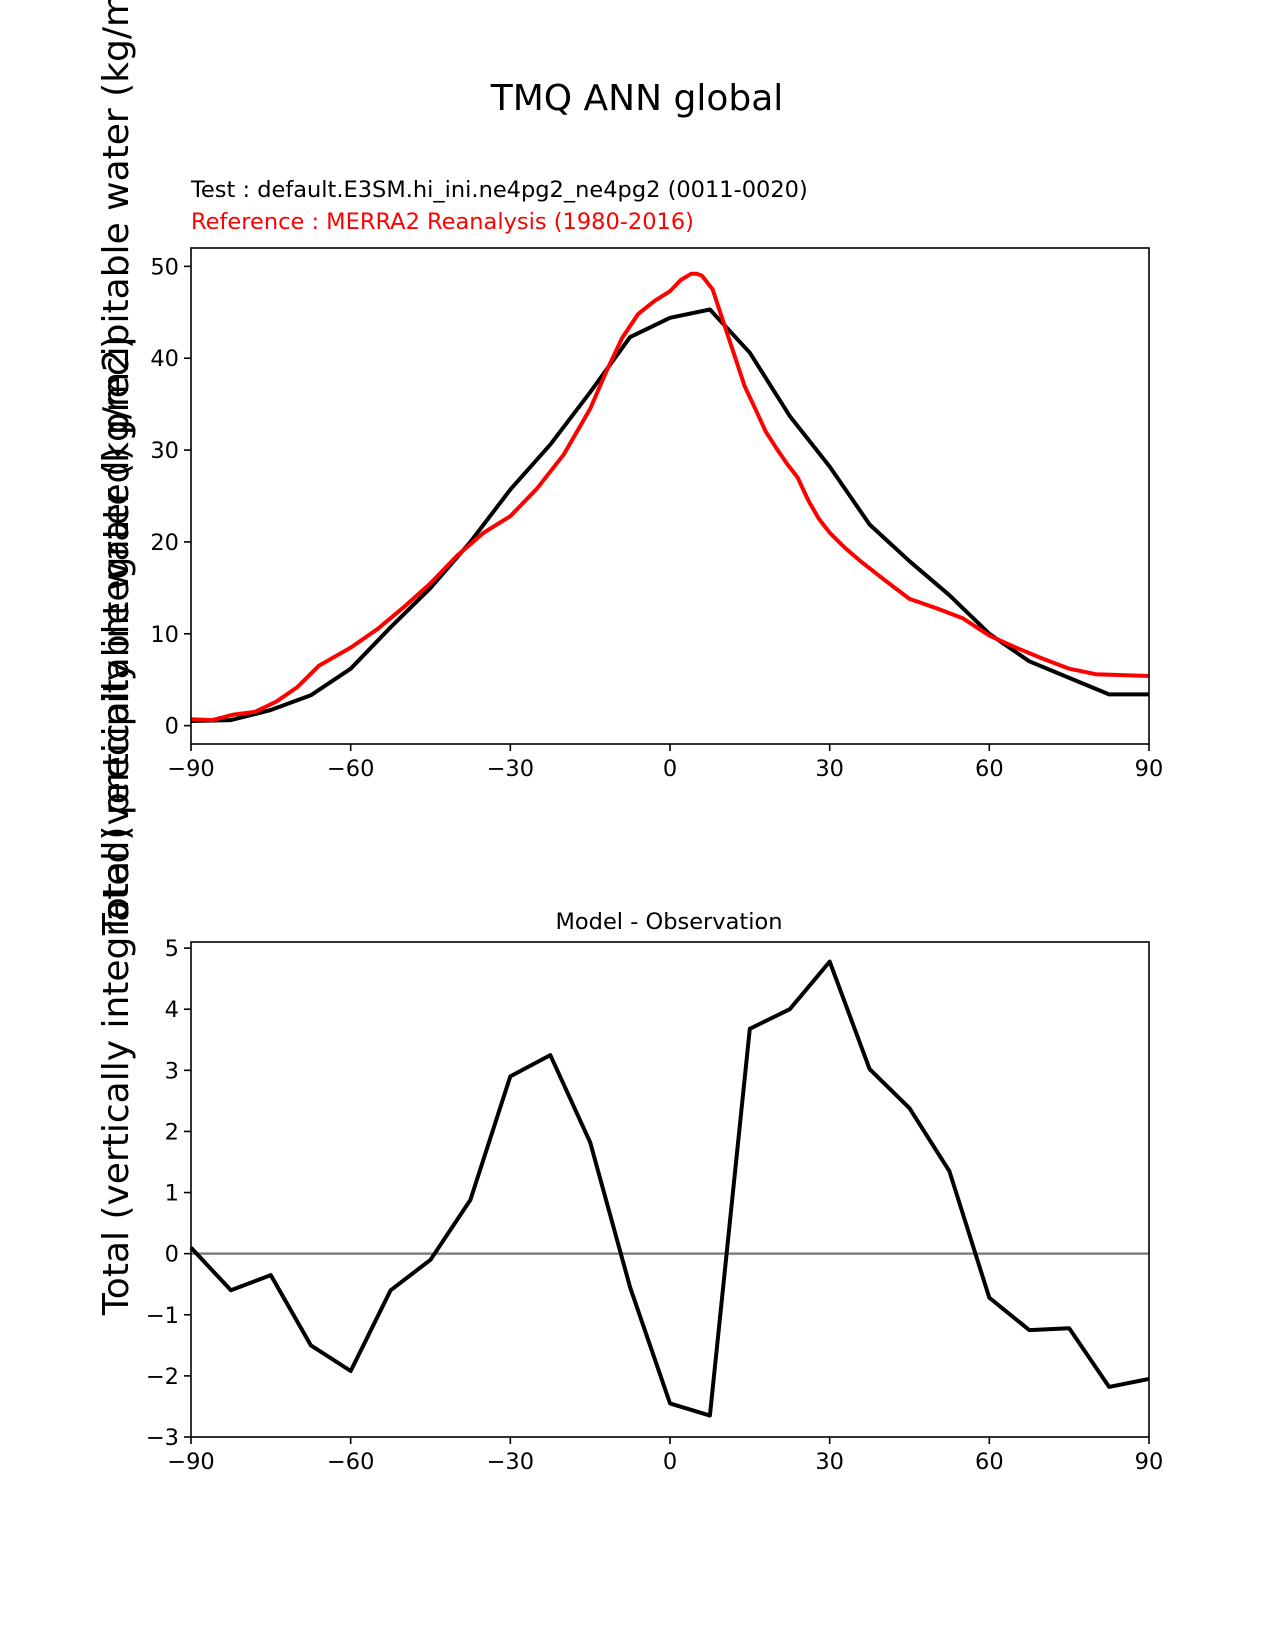 The width and height of the screenshot is (1275, 1650). I want to click on top-x-tick-label: 60, so click(989, 769).